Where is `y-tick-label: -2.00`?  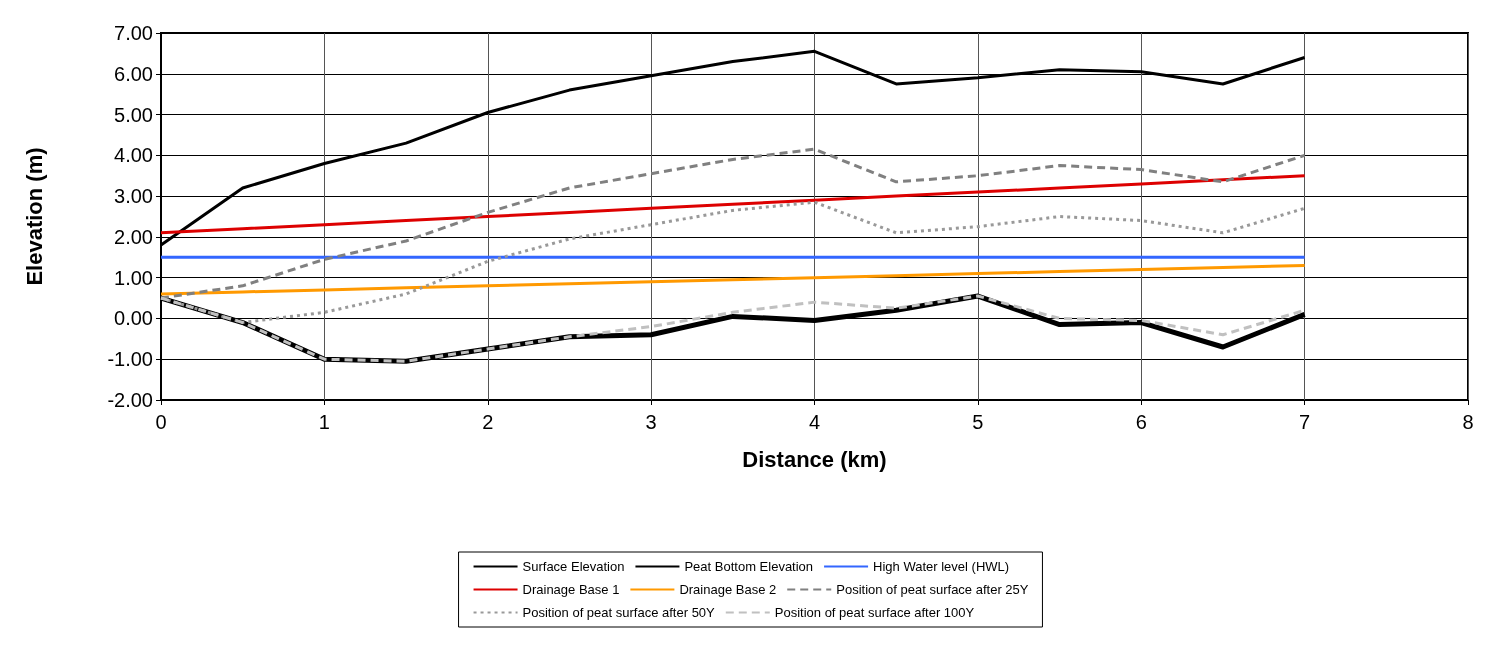 y-tick-label: -2.00 is located at coordinates (130, 400).